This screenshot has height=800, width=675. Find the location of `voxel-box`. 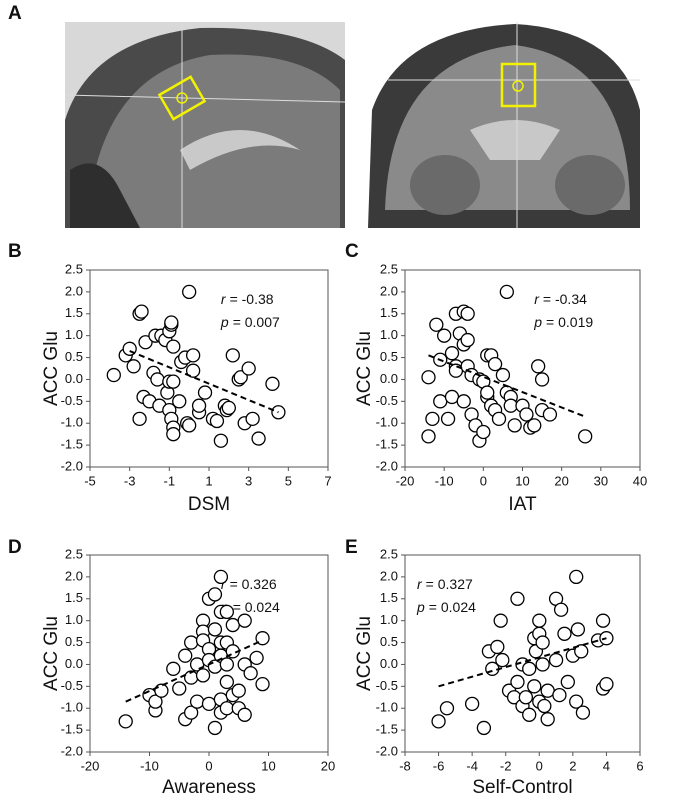

voxel-box is located at coordinates (182, 98).